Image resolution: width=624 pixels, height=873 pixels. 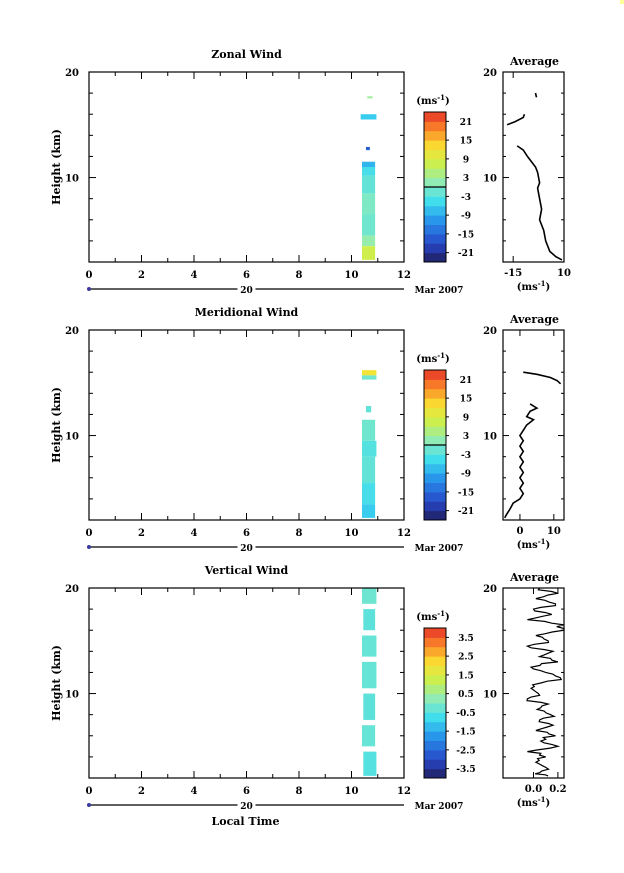 What do you see at coordinates (513, 273) in the screenshot?
I see `average-x-tick-label: -15` at bounding box center [513, 273].